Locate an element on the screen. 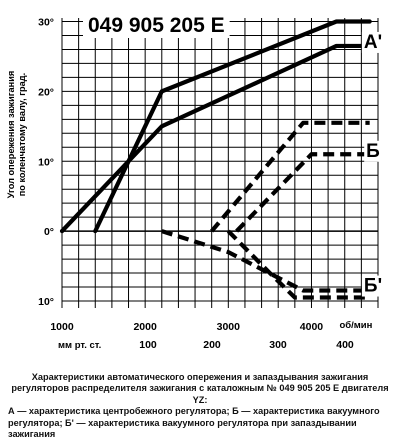  title-background is located at coordinates (156, 25).